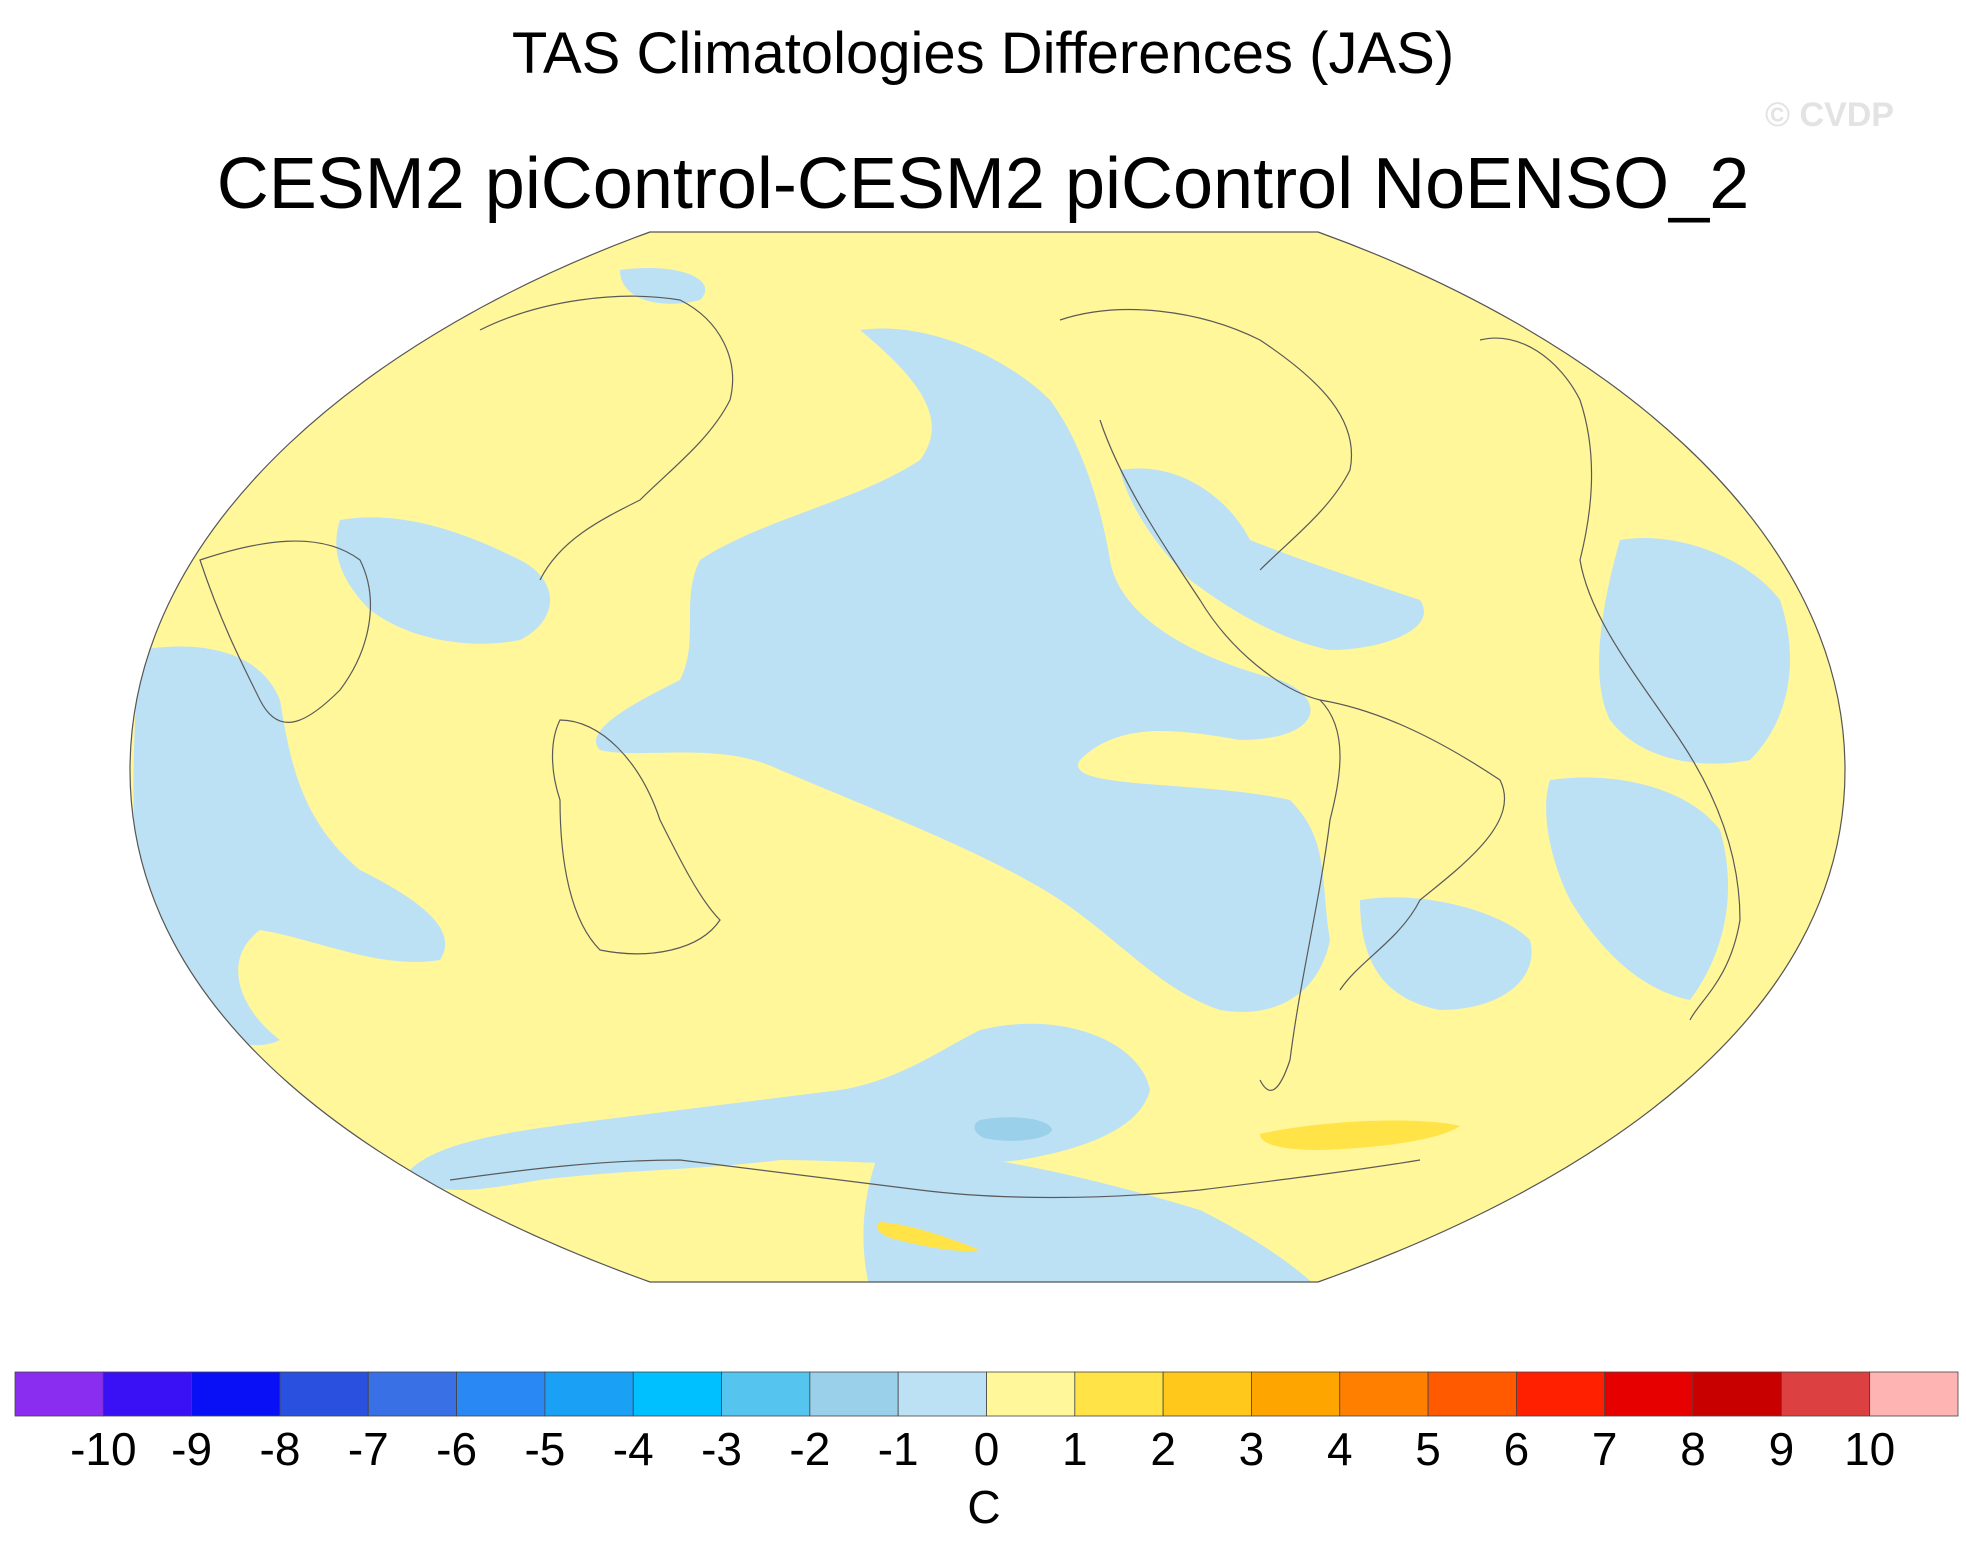 The image size is (1966, 1546). I want to click on colorbar, so click(986, 1394).